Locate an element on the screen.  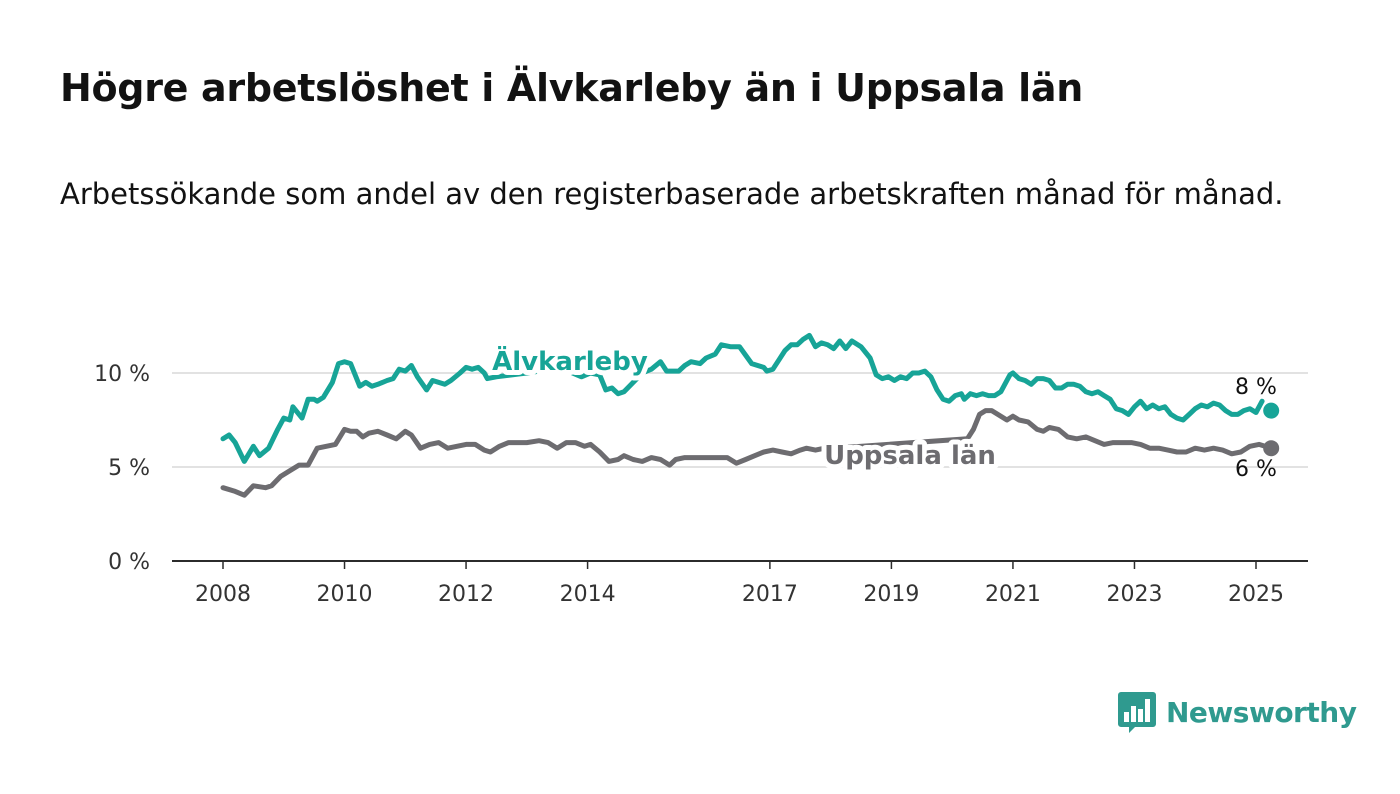
brand-name: Newsworthy is located at coordinates (1261, 712).